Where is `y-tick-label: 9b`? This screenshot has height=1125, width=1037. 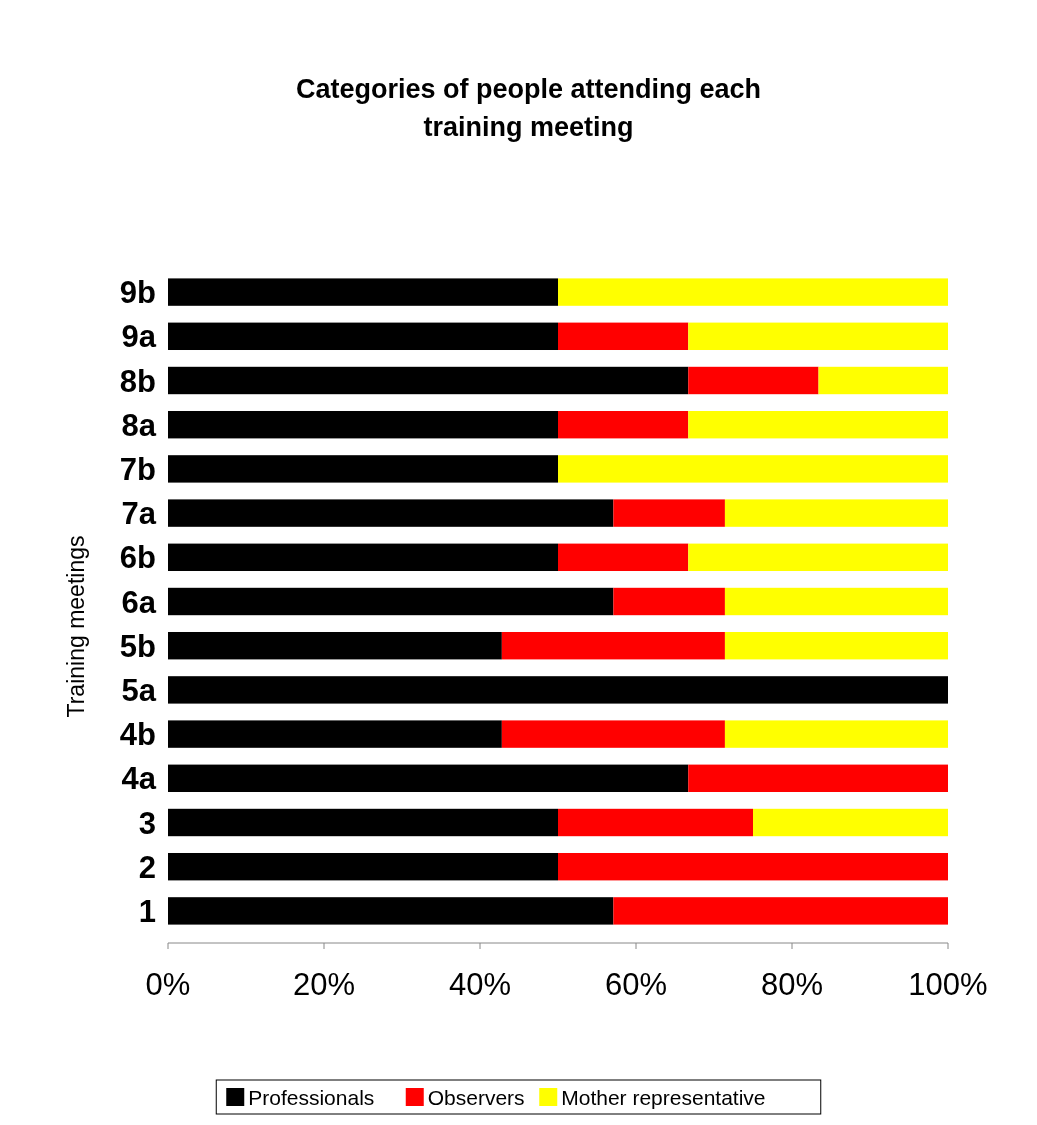 y-tick-label: 9b is located at coordinates (137, 293).